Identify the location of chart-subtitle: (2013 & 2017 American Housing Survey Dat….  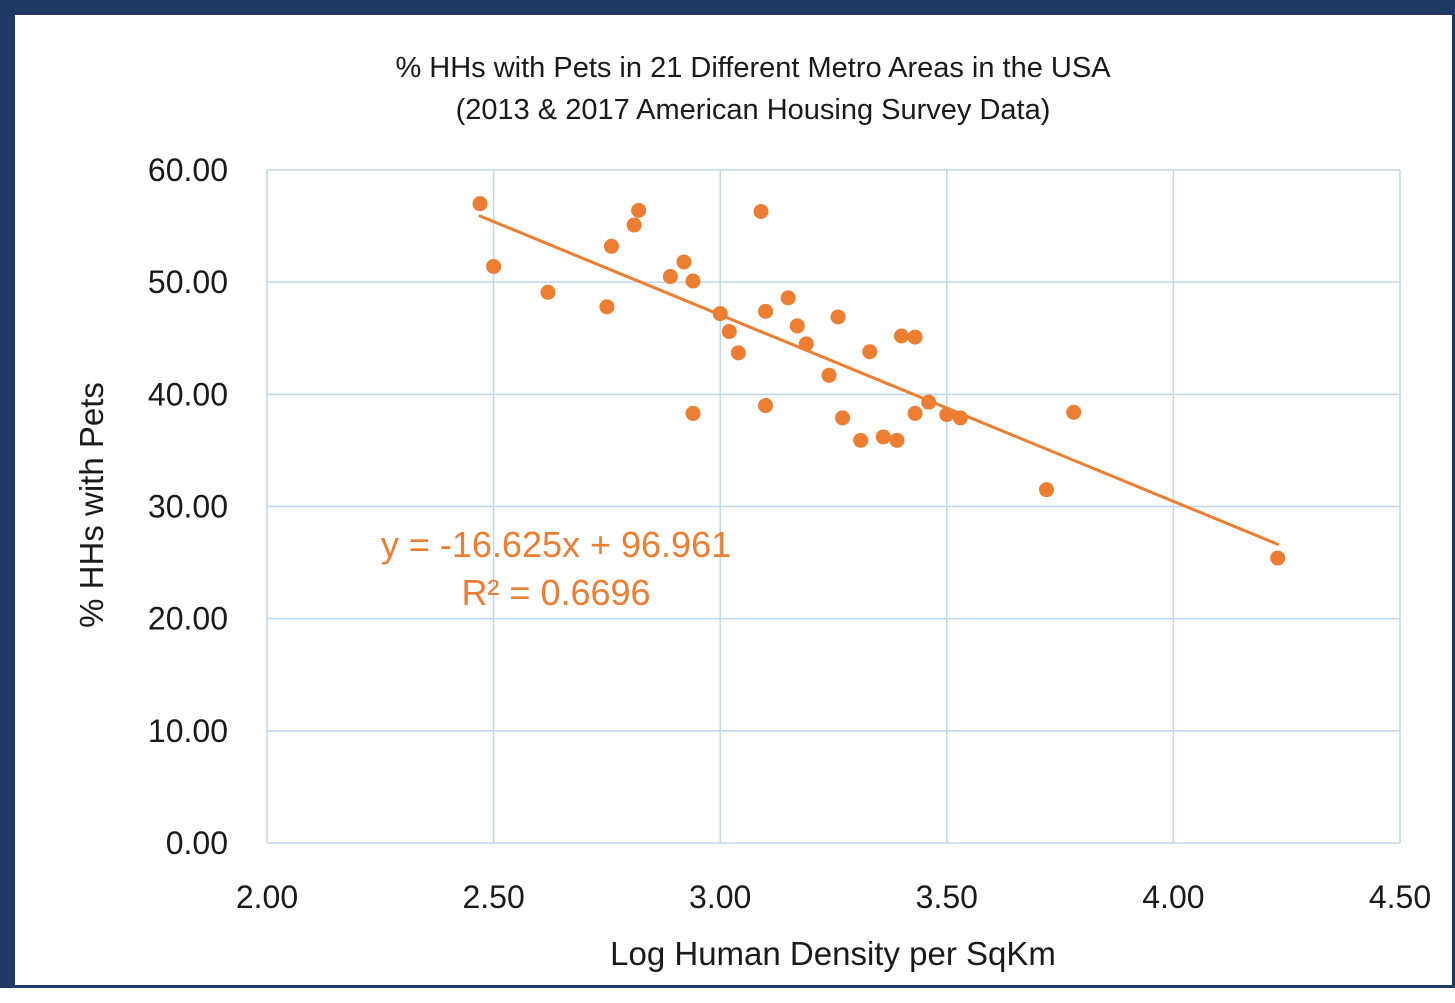
(753, 110).